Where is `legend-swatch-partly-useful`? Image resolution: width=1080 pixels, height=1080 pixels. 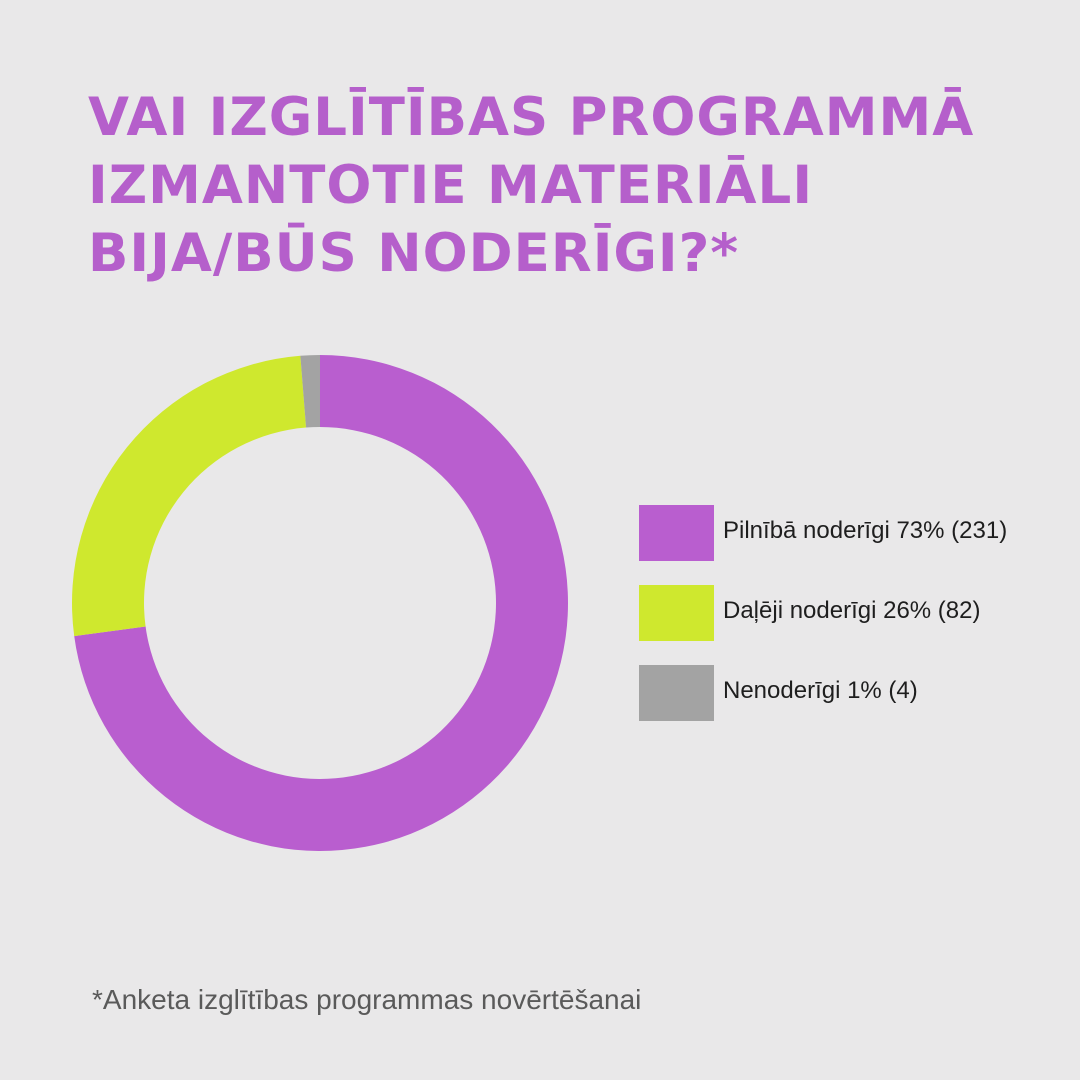
legend-swatch-partly-useful is located at coordinates (676, 613).